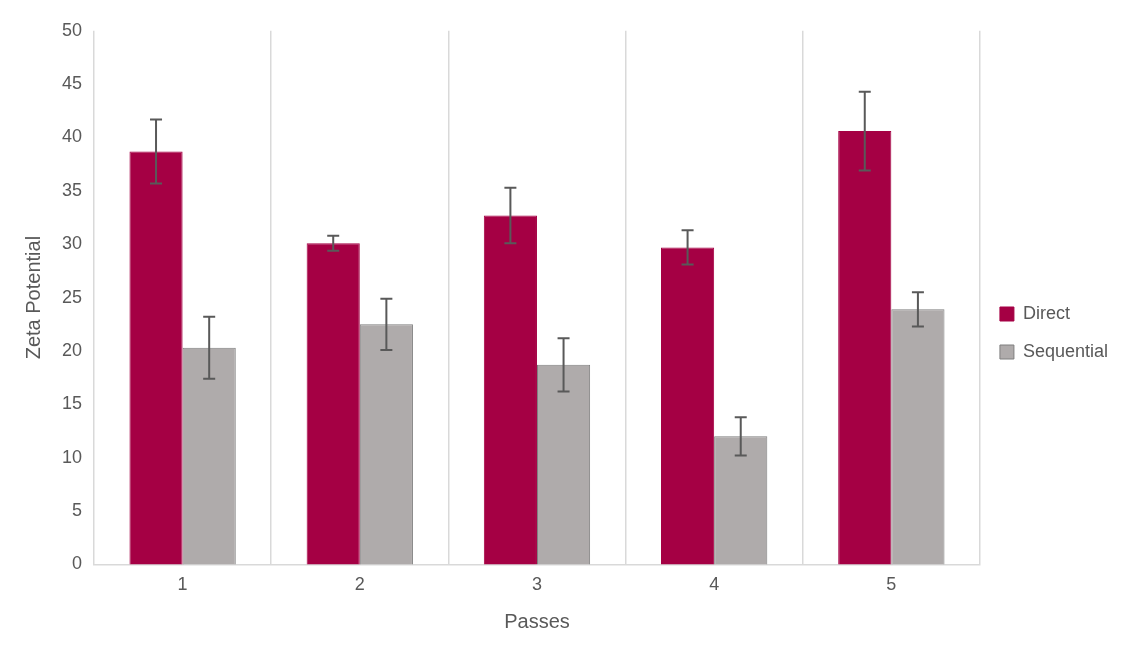 The width and height of the screenshot is (1139, 660). I want to click on y-tick-label: 35, so click(72, 189).